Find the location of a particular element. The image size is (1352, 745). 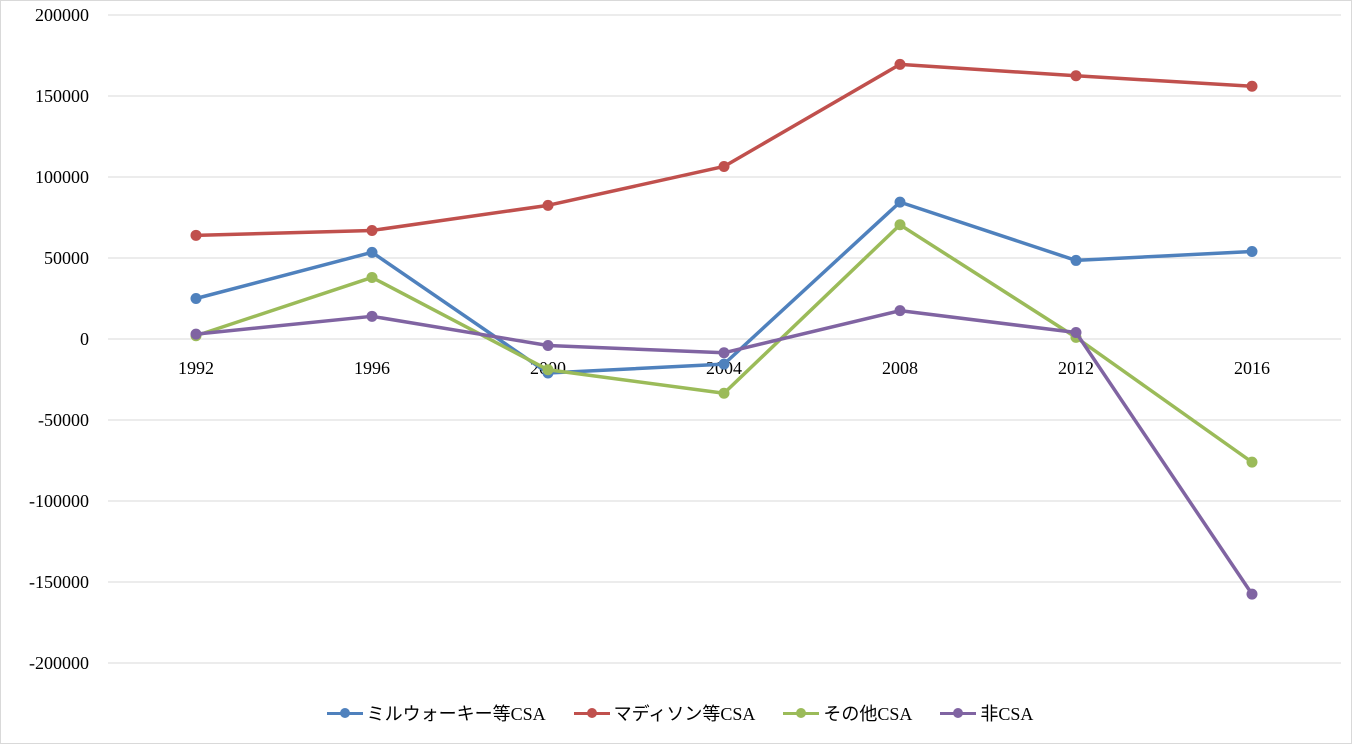

y-tick-label: -150000 is located at coordinates (59, 582).